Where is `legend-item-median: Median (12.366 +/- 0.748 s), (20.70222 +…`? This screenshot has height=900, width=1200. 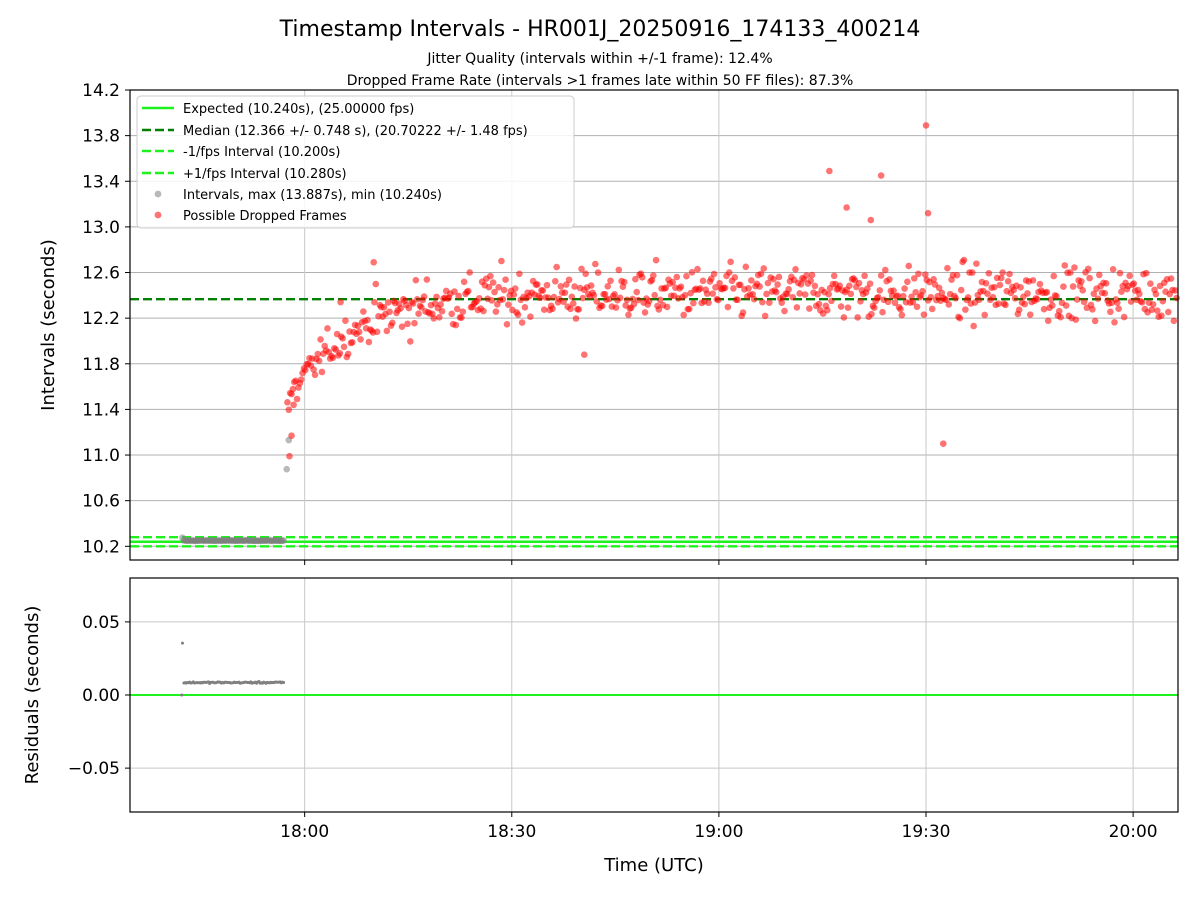 legend-item-median: Median (12.366 +/- 0.748 s), (20.70222 +… is located at coordinates (335, 131).